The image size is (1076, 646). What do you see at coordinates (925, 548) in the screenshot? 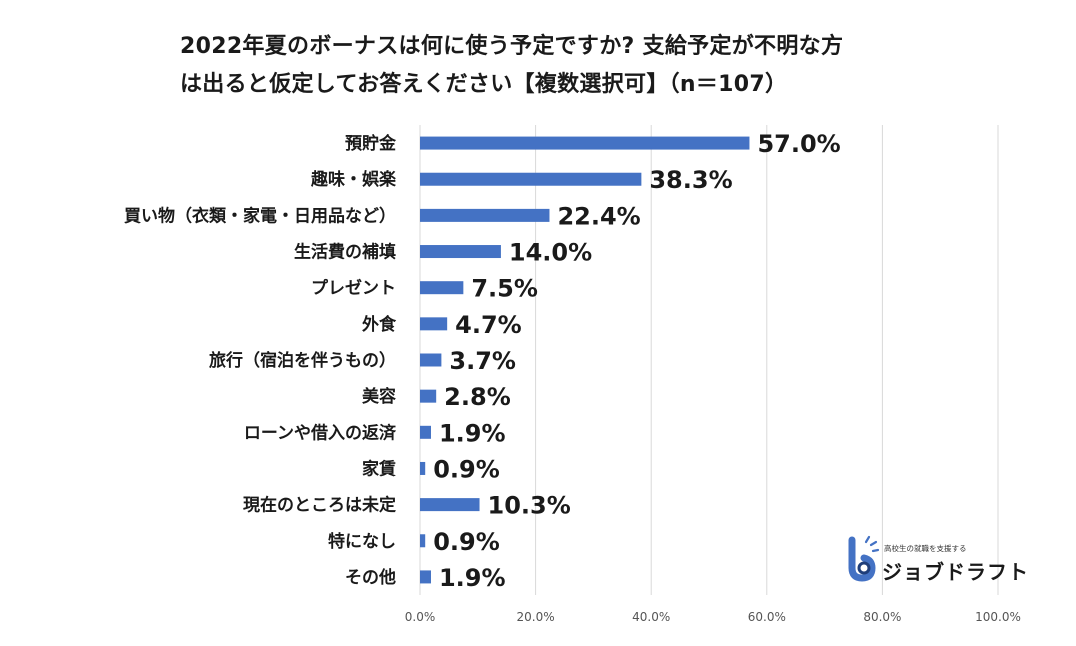
I see `logo-tagline: 高校生の就職を支援する` at bounding box center [925, 548].